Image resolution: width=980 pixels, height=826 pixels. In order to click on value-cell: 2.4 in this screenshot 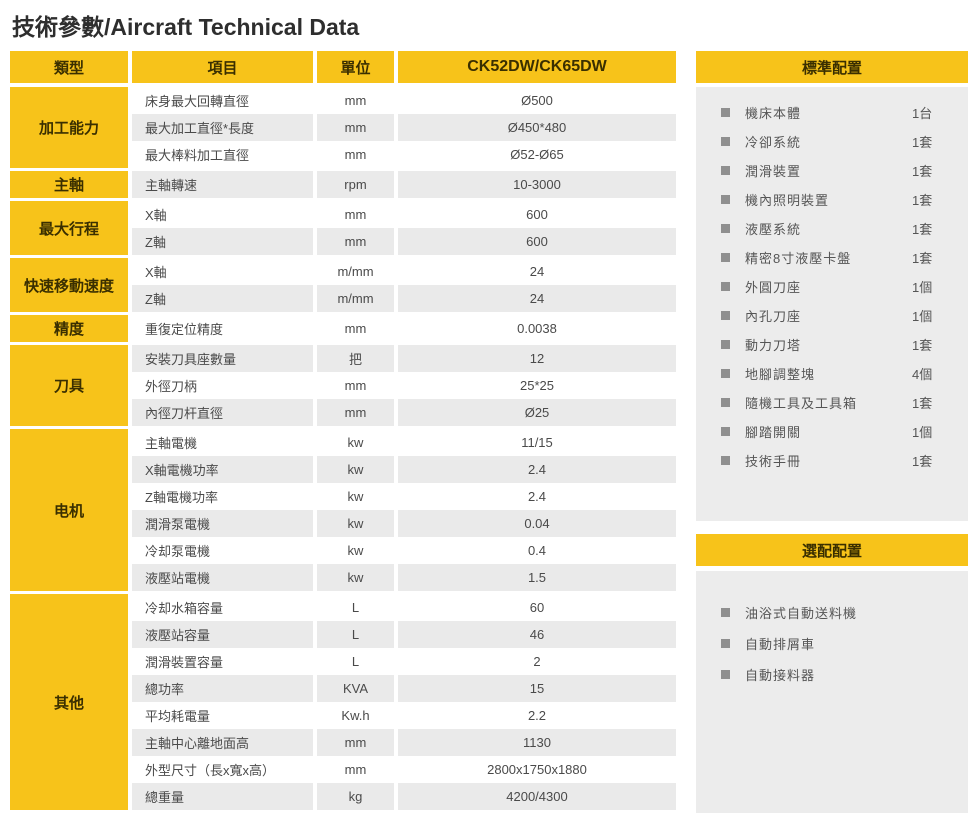, I will do `click(537, 469)`.